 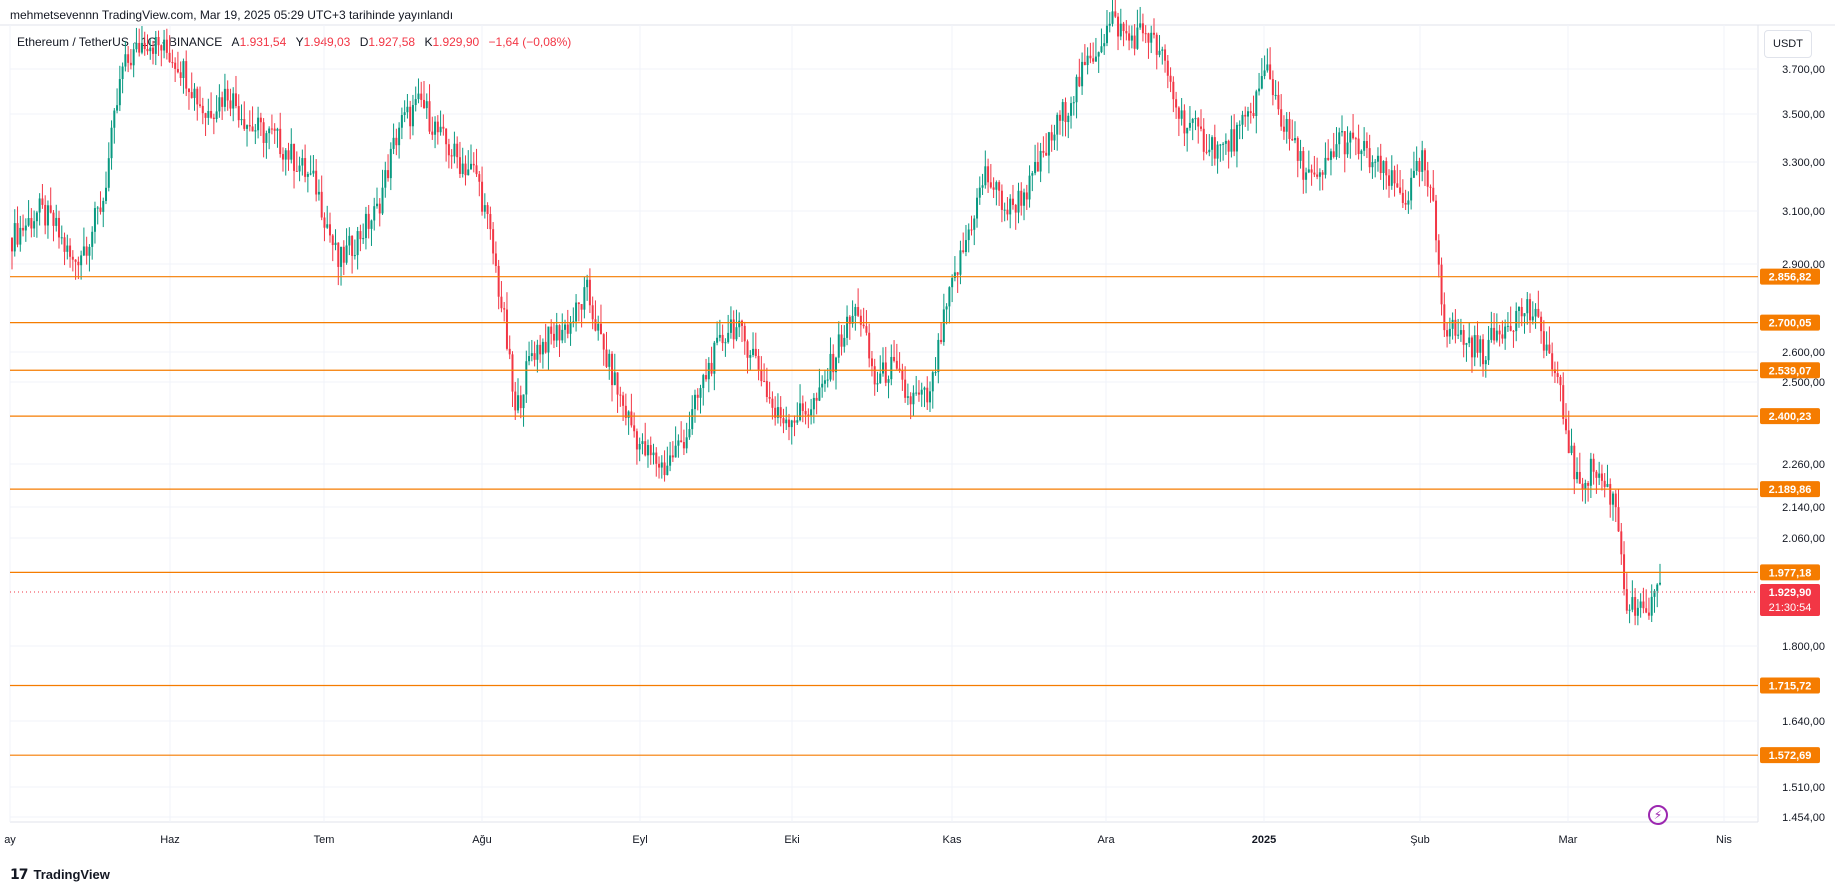 What do you see at coordinates (1790, 417) in the screenshot?
I see `level-price-label: 2.400,23` at bounding box center [1790, 417].